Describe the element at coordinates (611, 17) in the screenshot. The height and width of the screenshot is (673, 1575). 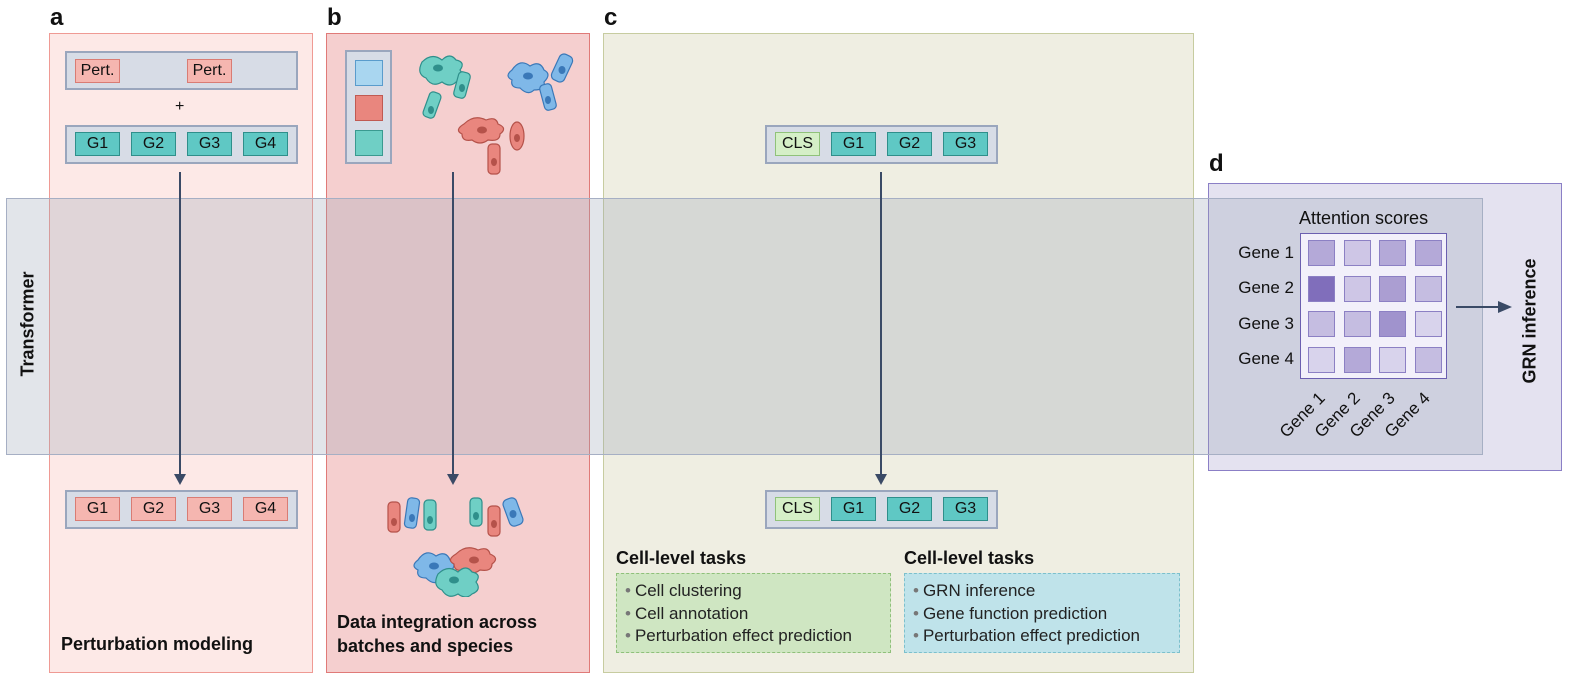
I see `panel-letter-c: c` at that location.